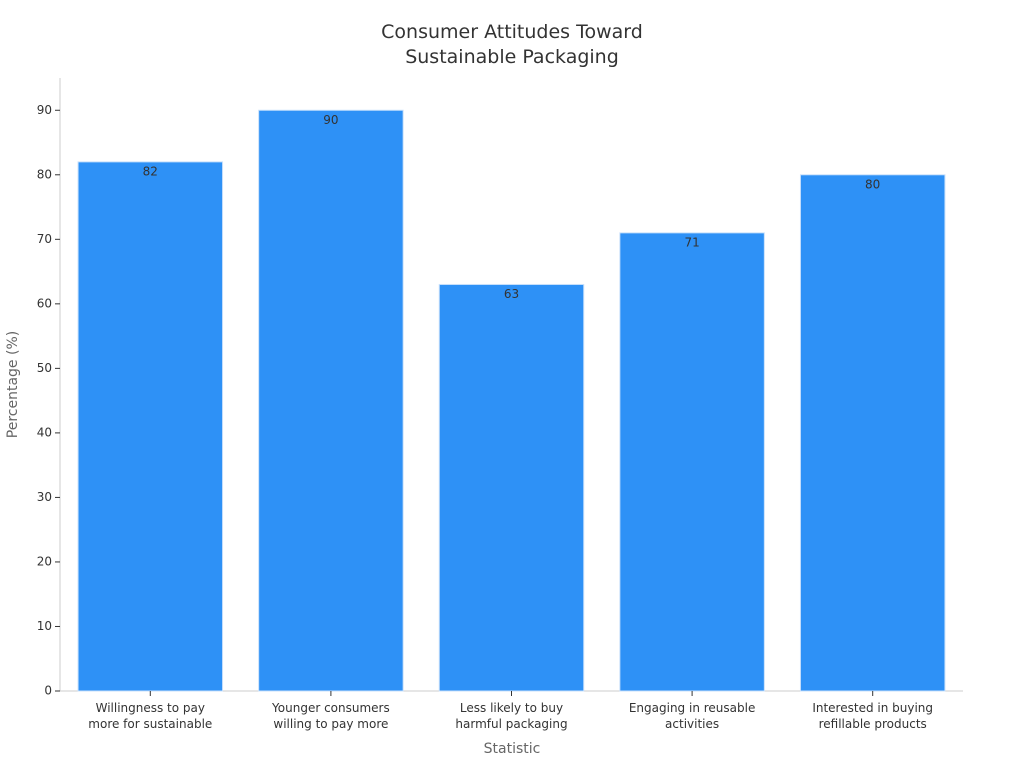  What do you see at coordinates (512, 749) in the screenshot?
I see `x-axis-label: Statistic` at bounding box center [512, 749].